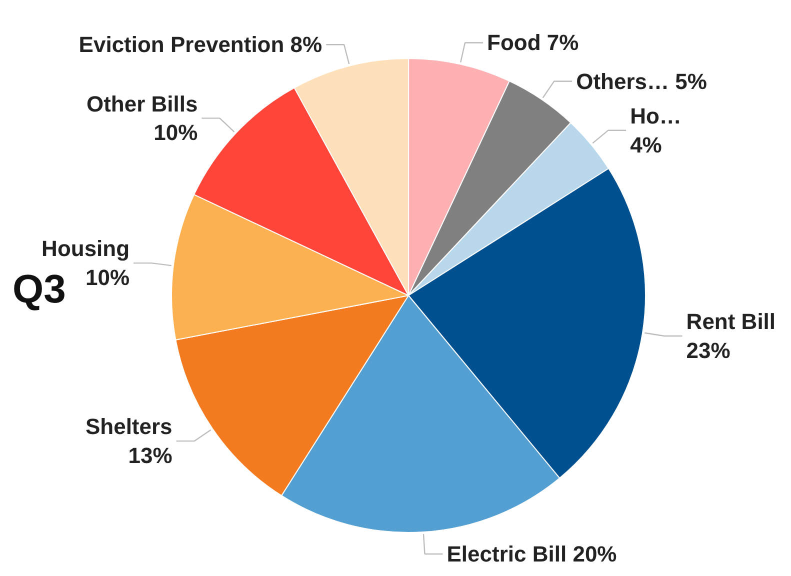 Image resolution: width=791 pixels, height=576 pixels. Describe the element at coordinates (731, 321) in the screenshot. I see `slice-label: Rent Bill` at that location.